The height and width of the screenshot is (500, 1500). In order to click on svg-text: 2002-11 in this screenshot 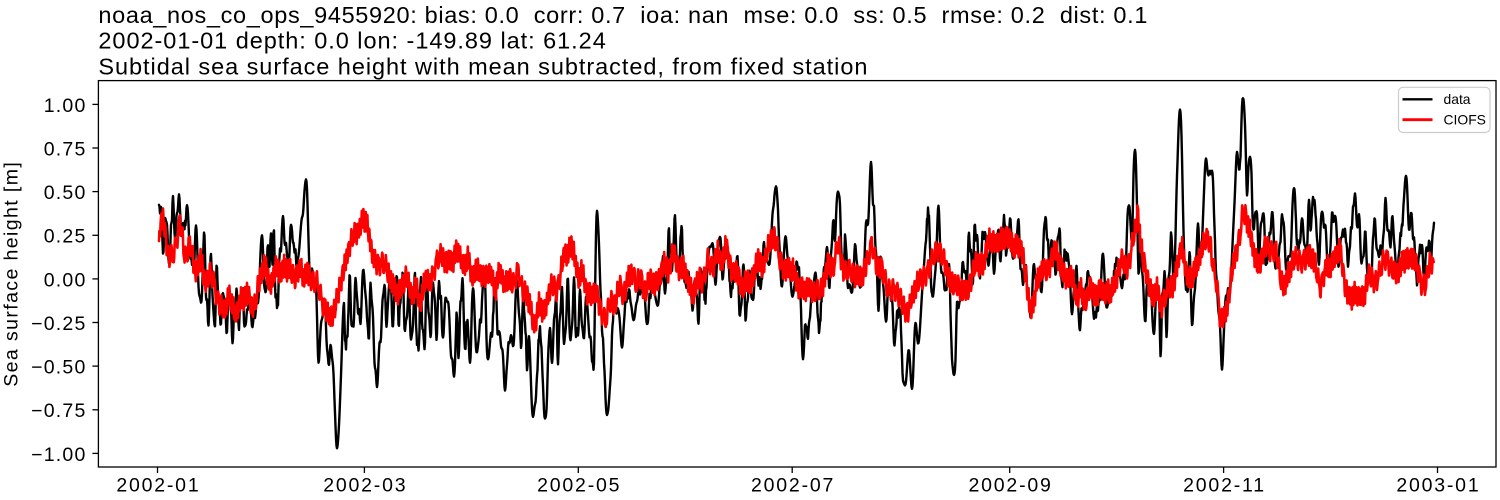, I will do `click(1224, 486)`.